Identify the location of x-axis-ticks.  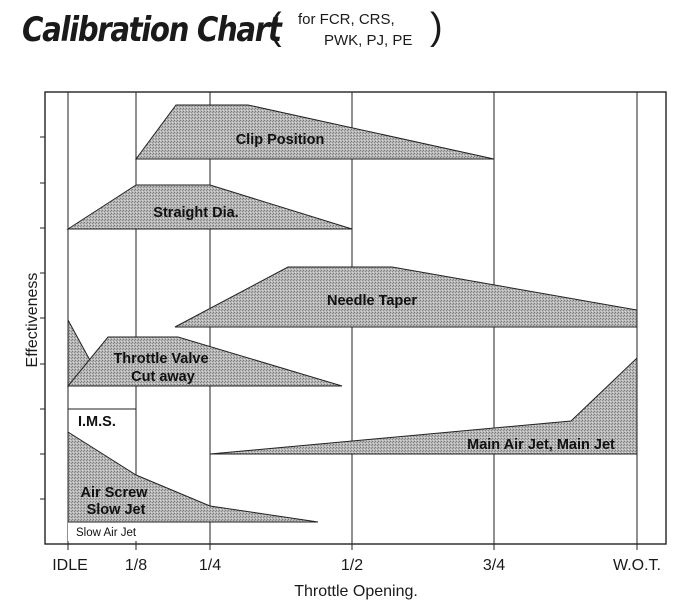
(352, 547).